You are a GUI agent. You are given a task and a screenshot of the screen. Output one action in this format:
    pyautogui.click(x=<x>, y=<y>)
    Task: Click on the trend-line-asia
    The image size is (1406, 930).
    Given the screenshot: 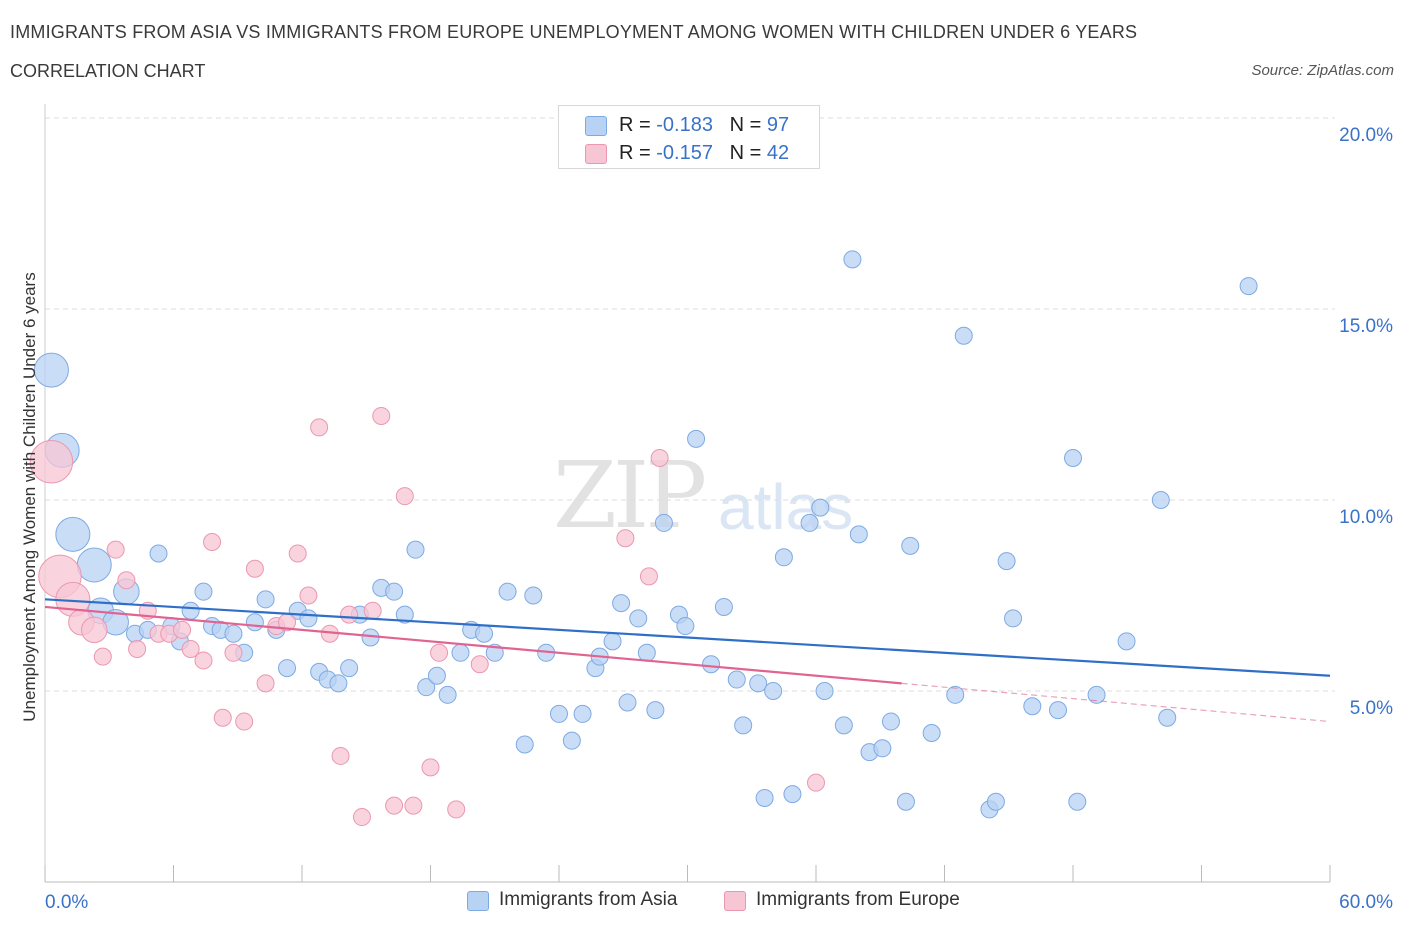 What is the action you would take?
    pyautogui.click(x=687, y=637)
    